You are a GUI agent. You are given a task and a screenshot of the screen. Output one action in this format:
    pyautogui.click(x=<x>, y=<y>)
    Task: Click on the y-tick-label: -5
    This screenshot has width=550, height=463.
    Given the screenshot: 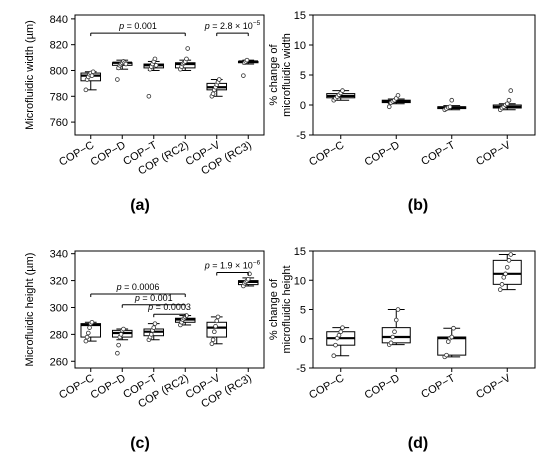 What is the action you would take?
    pyautogui.click(x=301, y=136)
    